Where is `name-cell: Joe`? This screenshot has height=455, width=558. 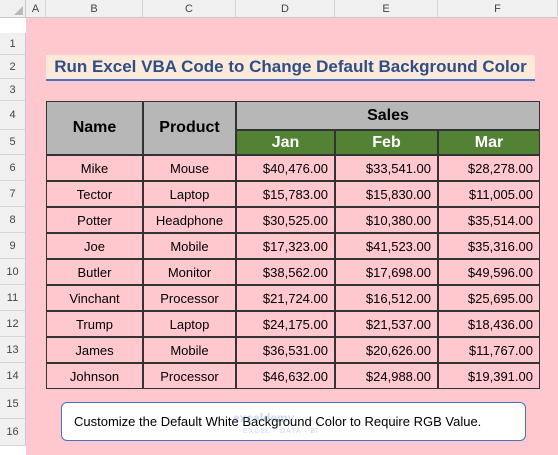 name-cell: Joe is located at coordinates (94, 246).